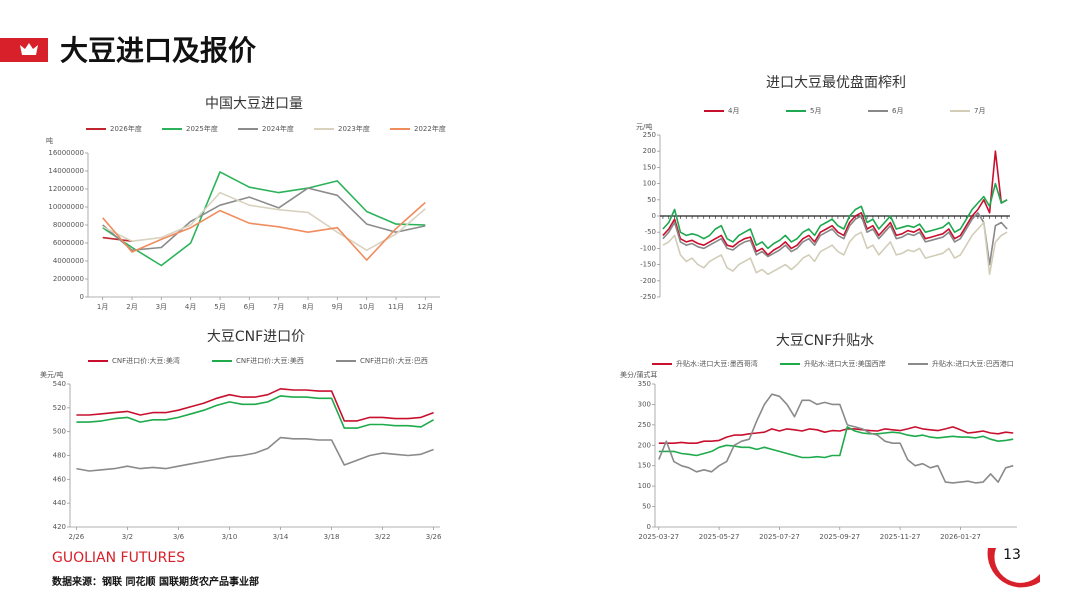 Image resolution: width=1080 pixels, height=608 pixels. I want to click on y-tick-label: -150, so click(648, 265).